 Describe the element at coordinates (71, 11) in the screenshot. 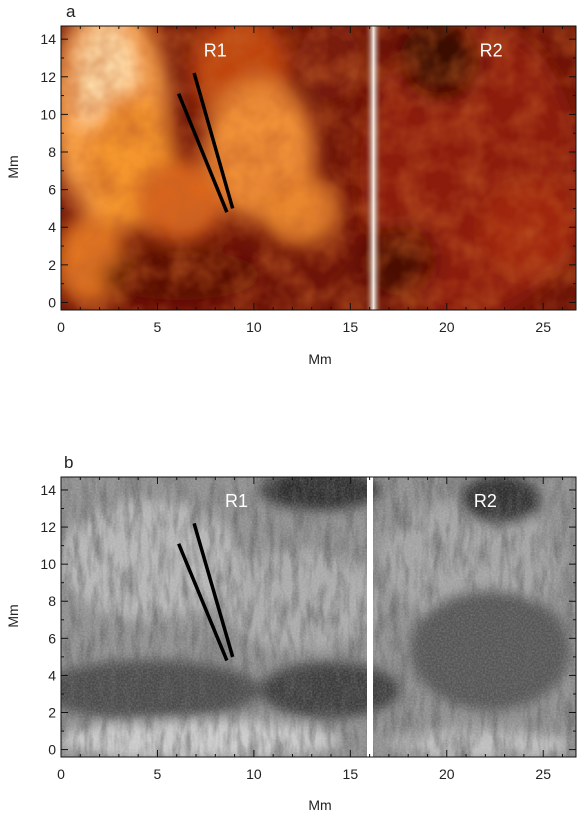

I see `panel-a-letter: a` at that location.